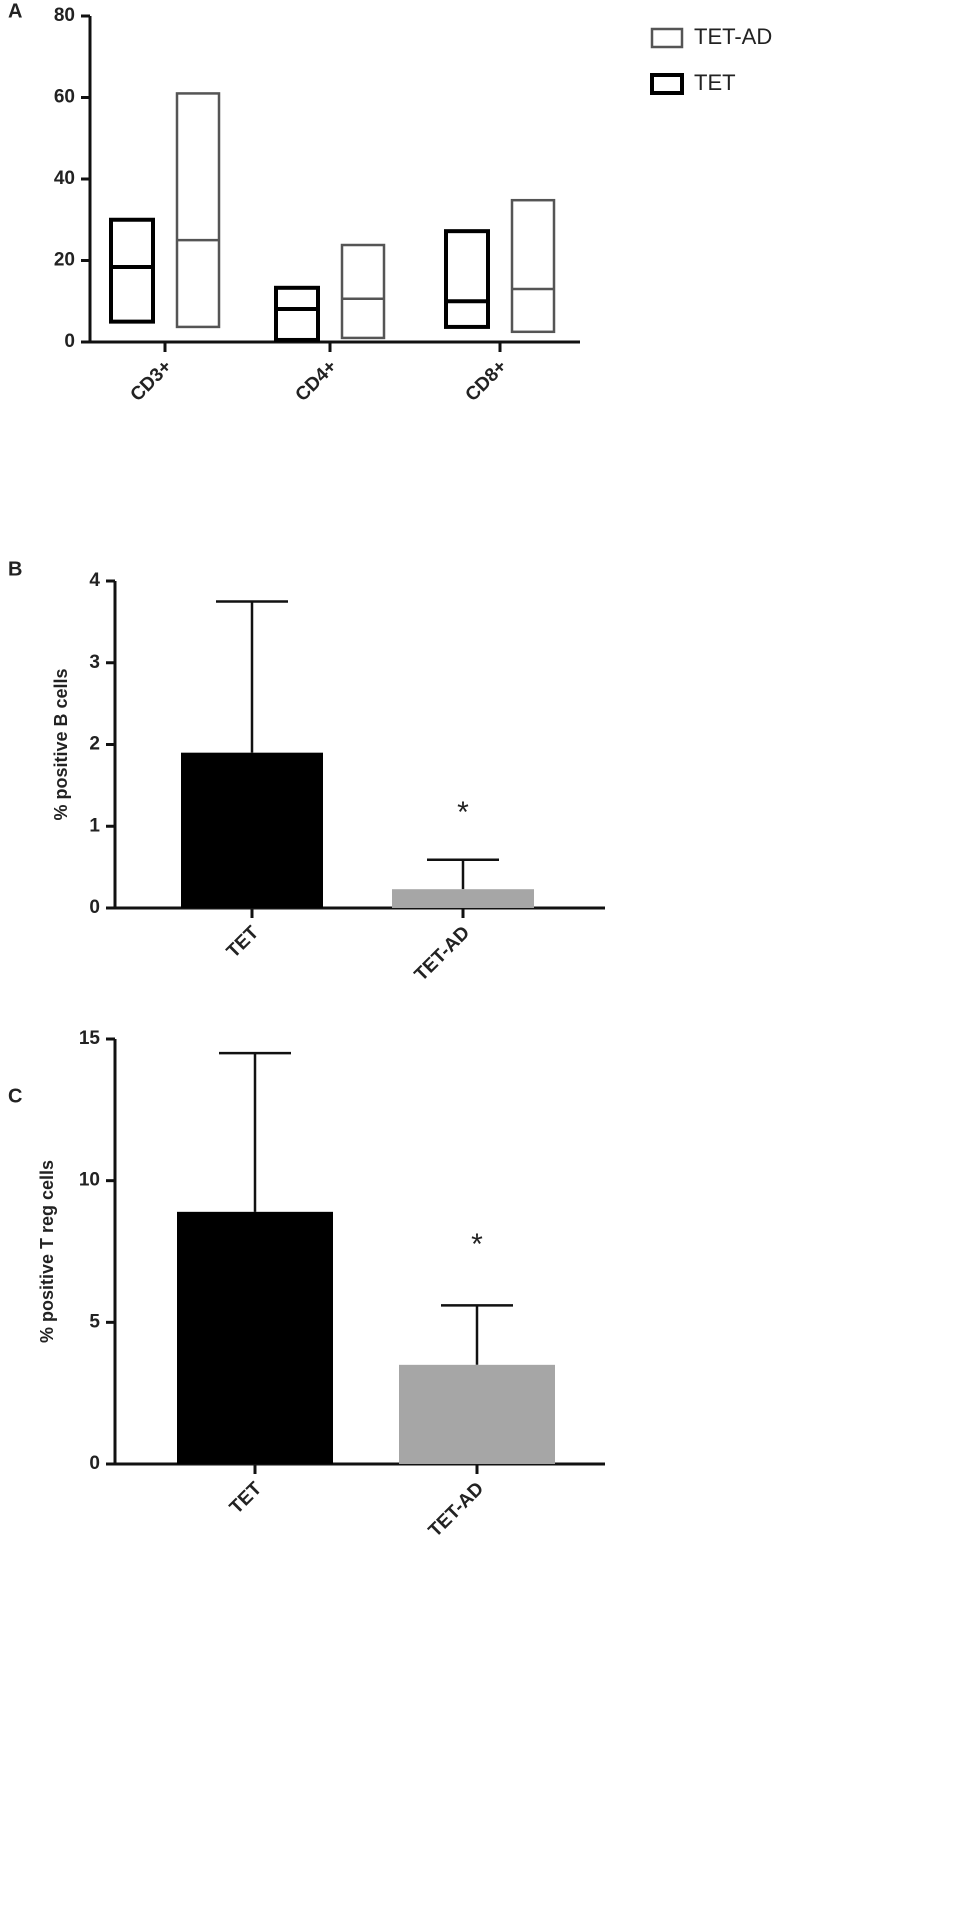 Image resolution: width=979 pixels, height=1918 pixels. What do you see at coordinates (715, 82) in the screenshot?
I see `legend-label: TET` at bounding box center [715, 82].